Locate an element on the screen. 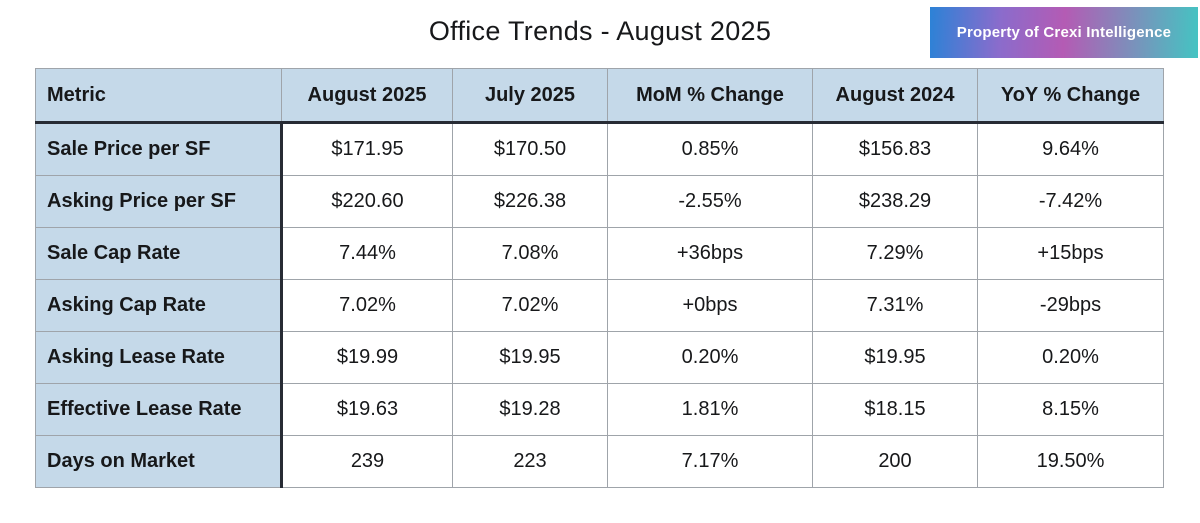  value-cell: 0.85% is located at coordinates (710, 149).